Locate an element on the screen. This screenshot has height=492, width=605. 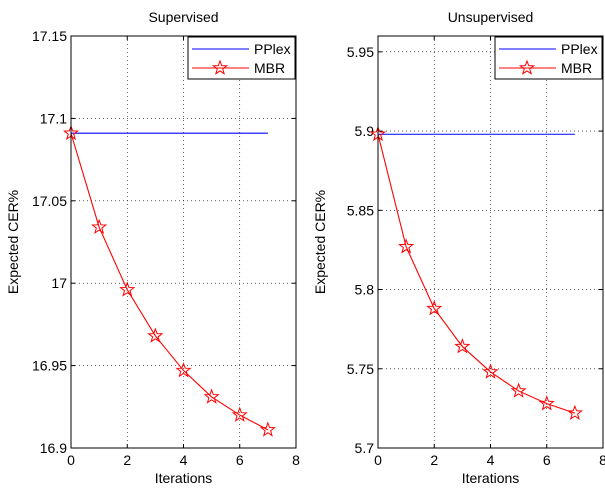
y-tick-label: 5.9 is located at coordinates (365, 131).